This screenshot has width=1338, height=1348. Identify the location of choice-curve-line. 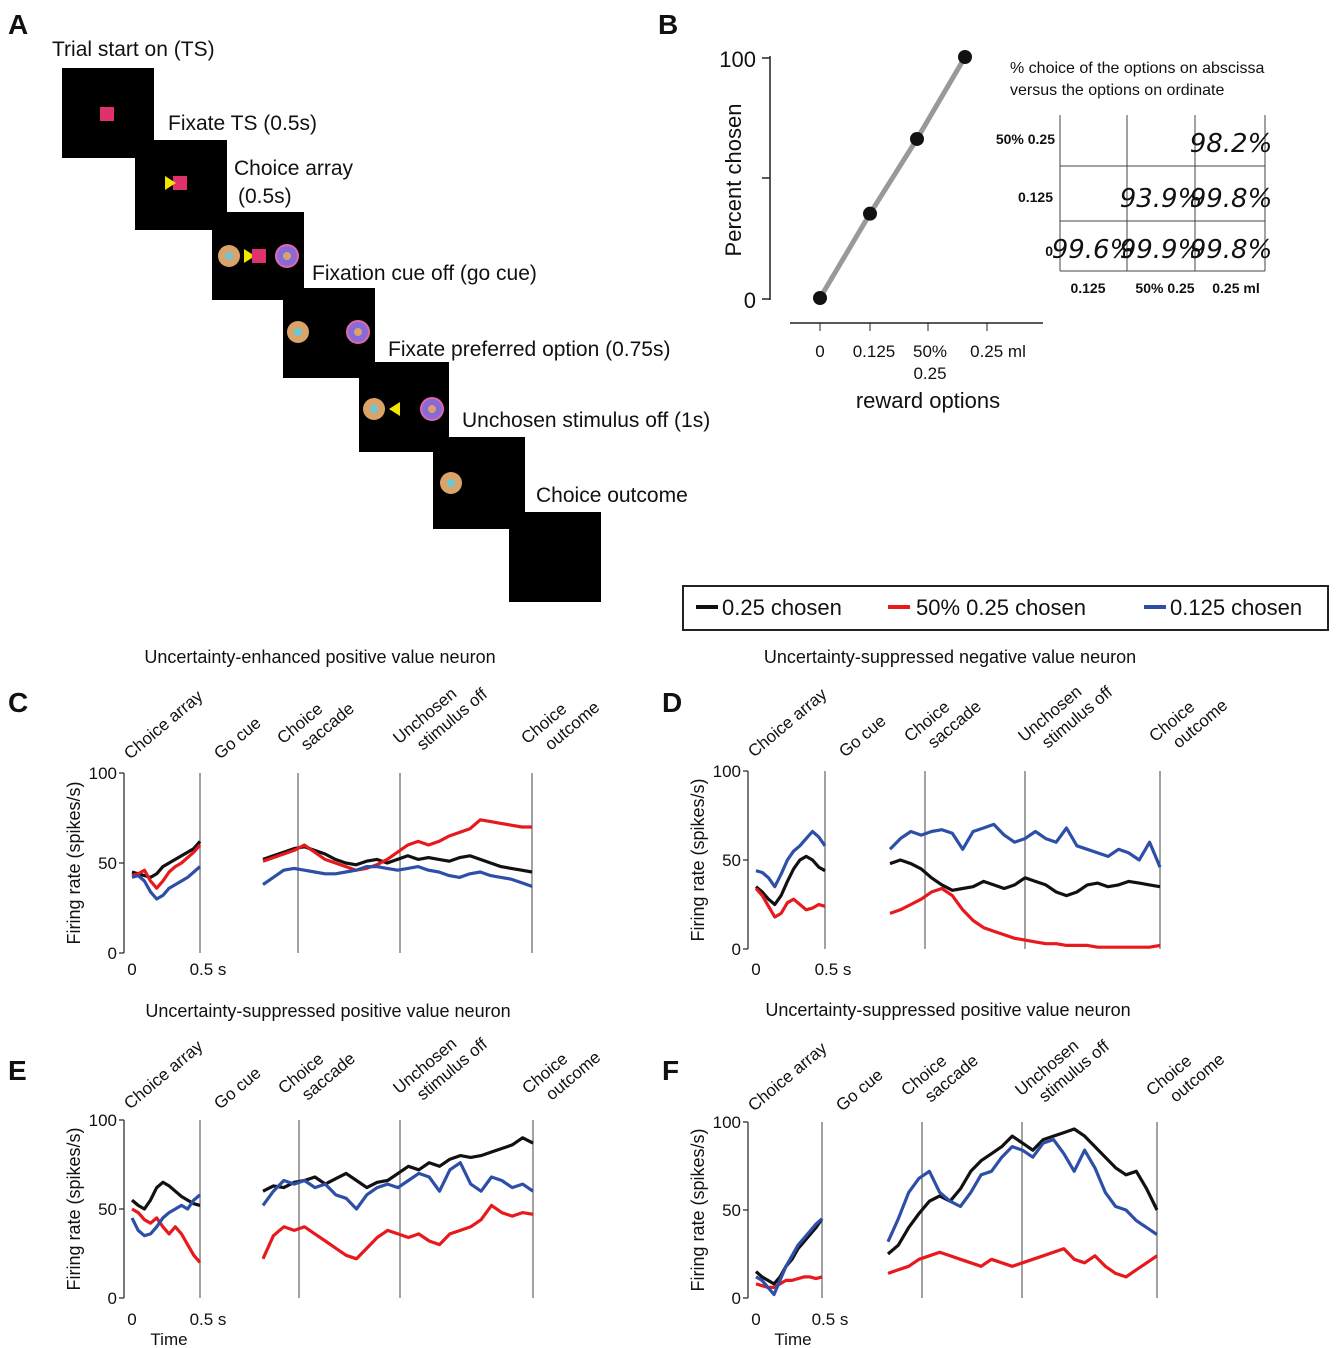
(892, 177).